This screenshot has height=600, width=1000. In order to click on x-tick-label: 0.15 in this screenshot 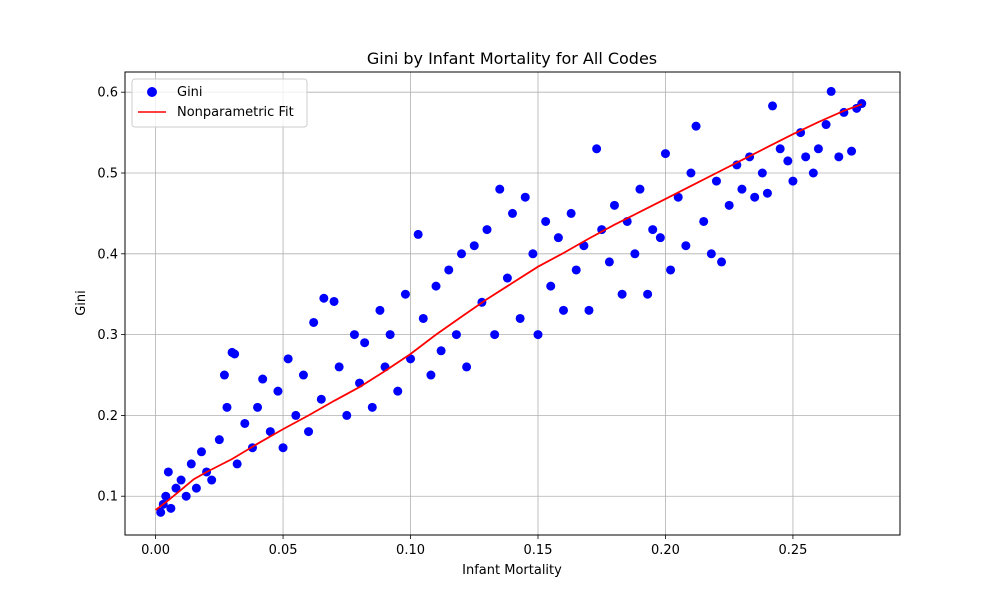, I will do `click(538, 550)`.